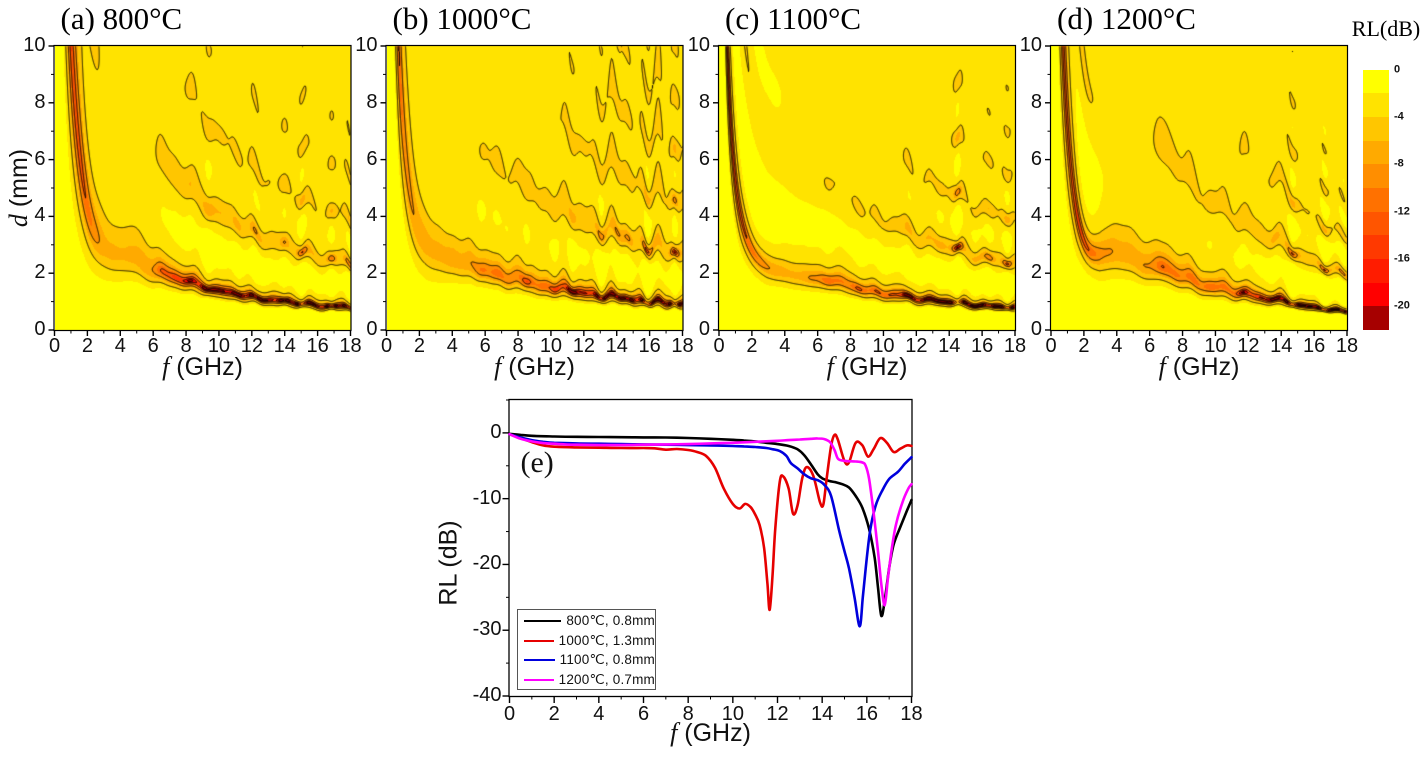  I want to click on panel-title-b: (b) 1000°C, so click(462, 18).